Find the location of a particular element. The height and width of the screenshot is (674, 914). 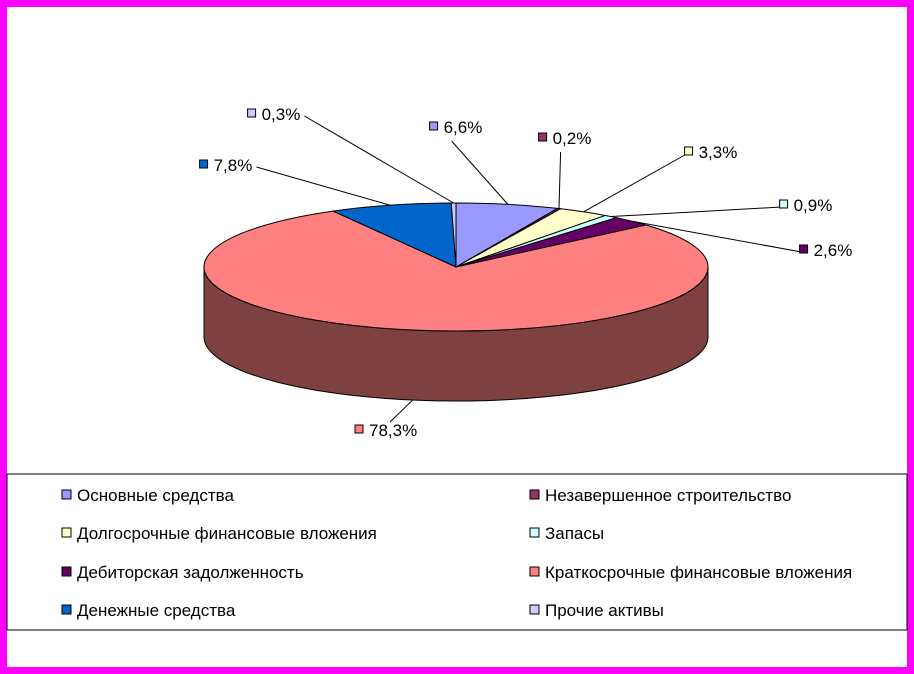

data-label-7: 0,3% is located at coordinates (281, 114).